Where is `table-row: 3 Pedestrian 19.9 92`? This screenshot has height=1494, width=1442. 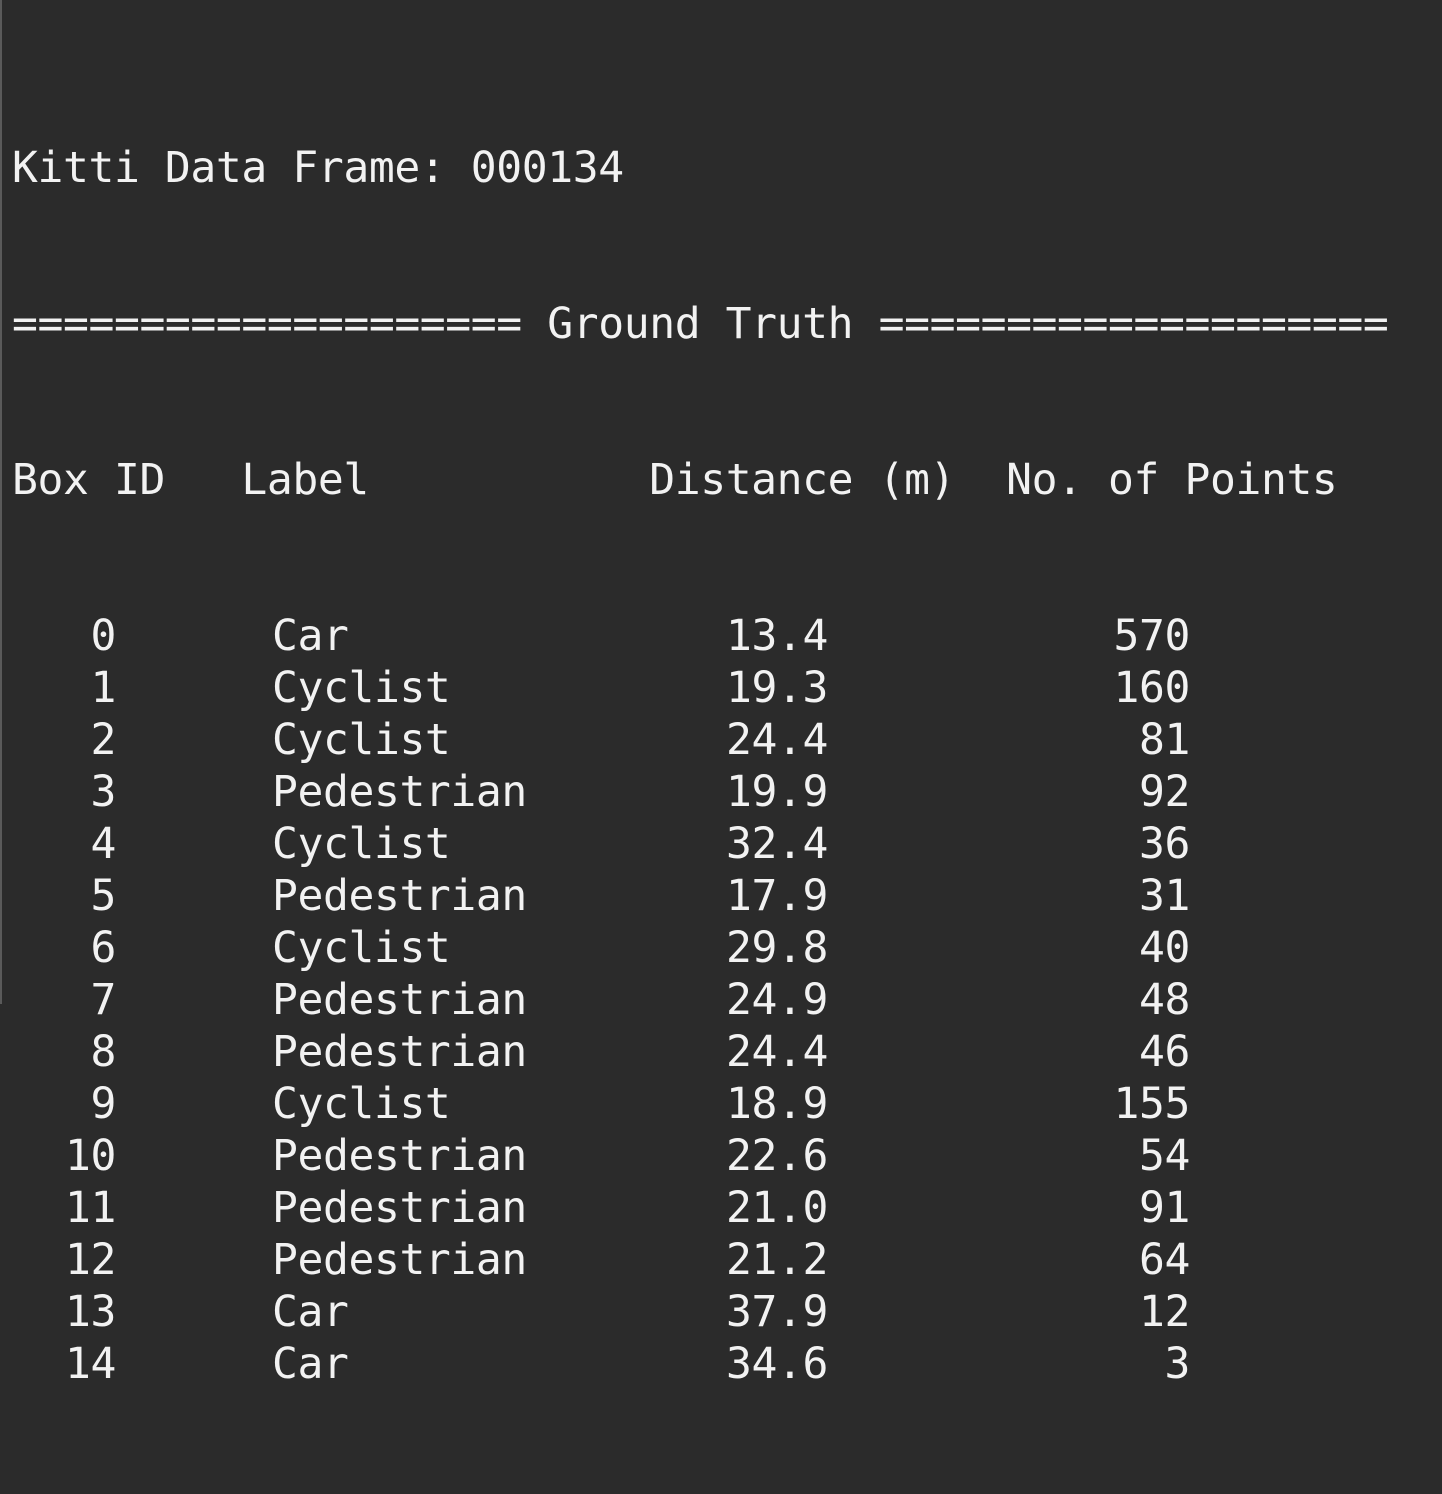
table-row: 3 Pedestrian 19.9 92 is located at coordinates (700, 792).